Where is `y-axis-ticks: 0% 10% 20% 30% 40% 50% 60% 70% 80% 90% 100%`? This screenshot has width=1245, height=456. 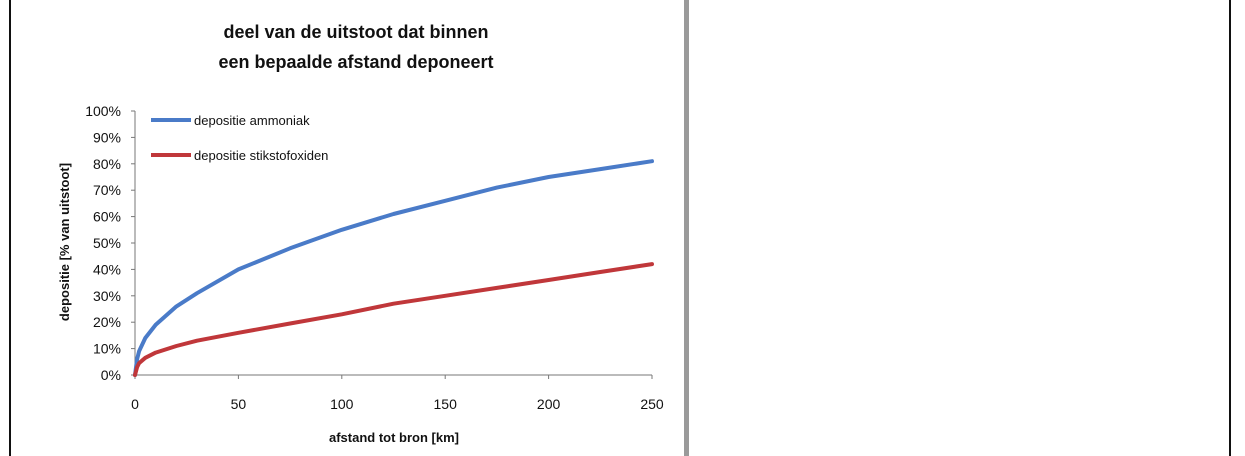 y-axis-ticks: 0% 10% 20% 30% 40% 50% 60% 70% 80% 90% 100% is located at coordinates (110, 243).